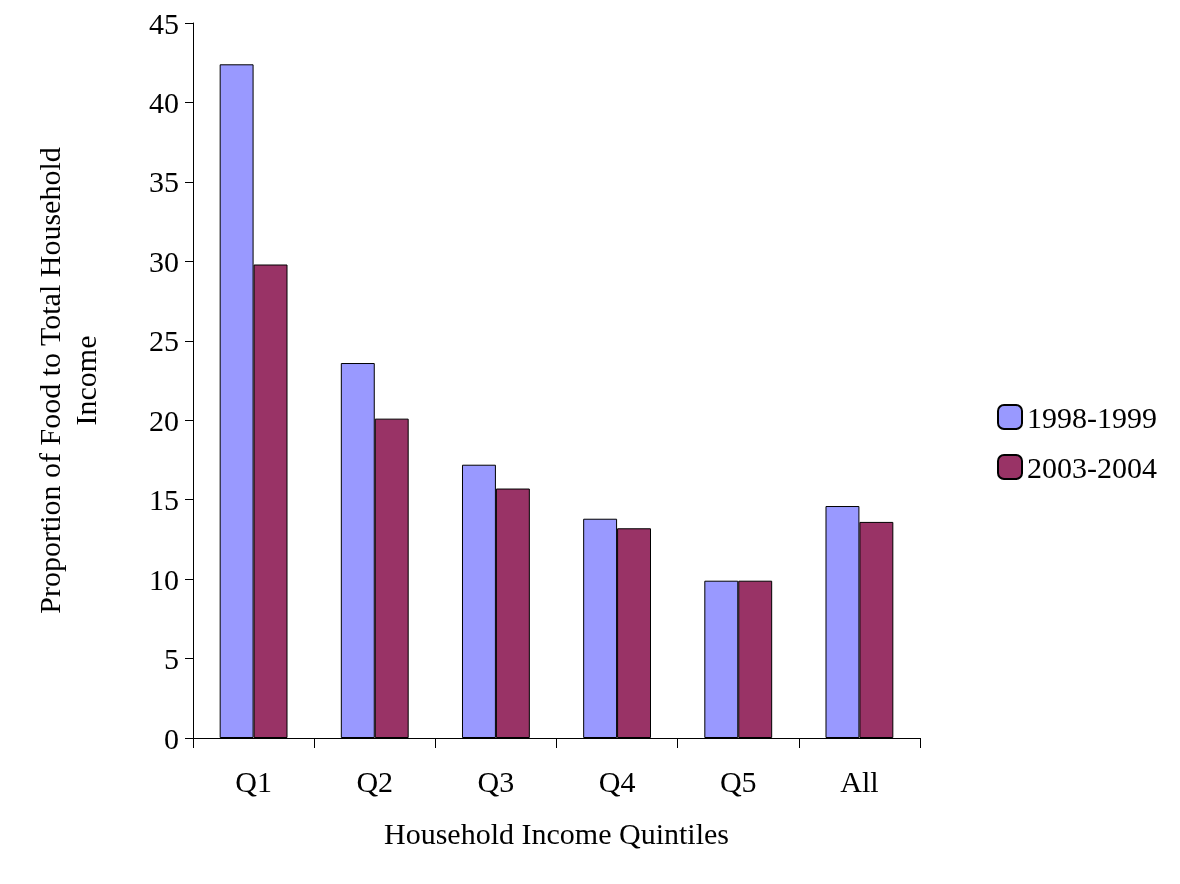 The width and height of the screenshot is (1180, 884). I want to click on x-tick-label: Q3, so click(496, 781).